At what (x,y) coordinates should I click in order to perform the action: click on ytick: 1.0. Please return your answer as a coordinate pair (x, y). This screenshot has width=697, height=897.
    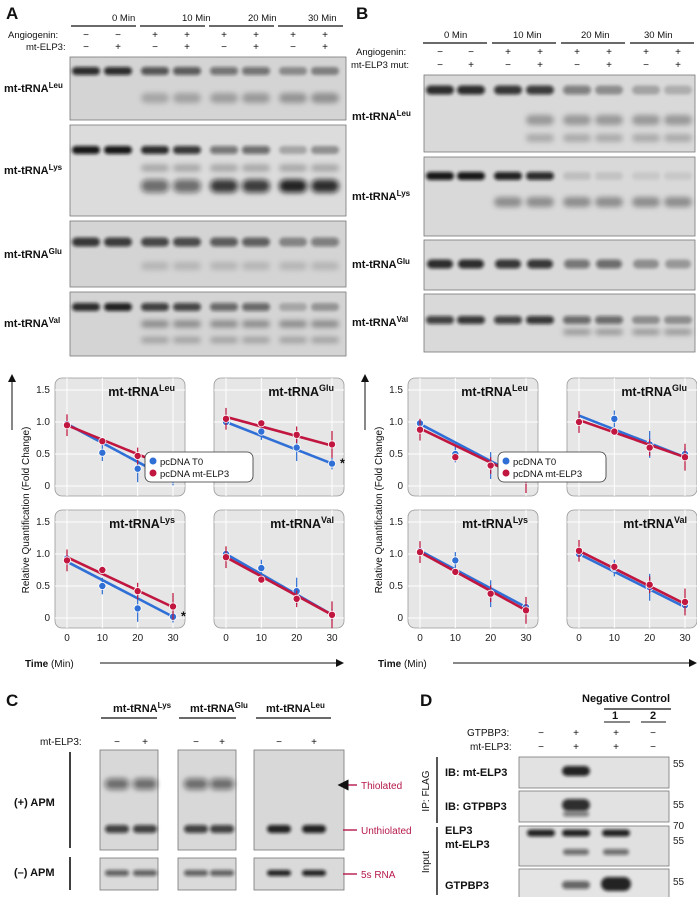
    Looking at the image, I should click on (396, 554).